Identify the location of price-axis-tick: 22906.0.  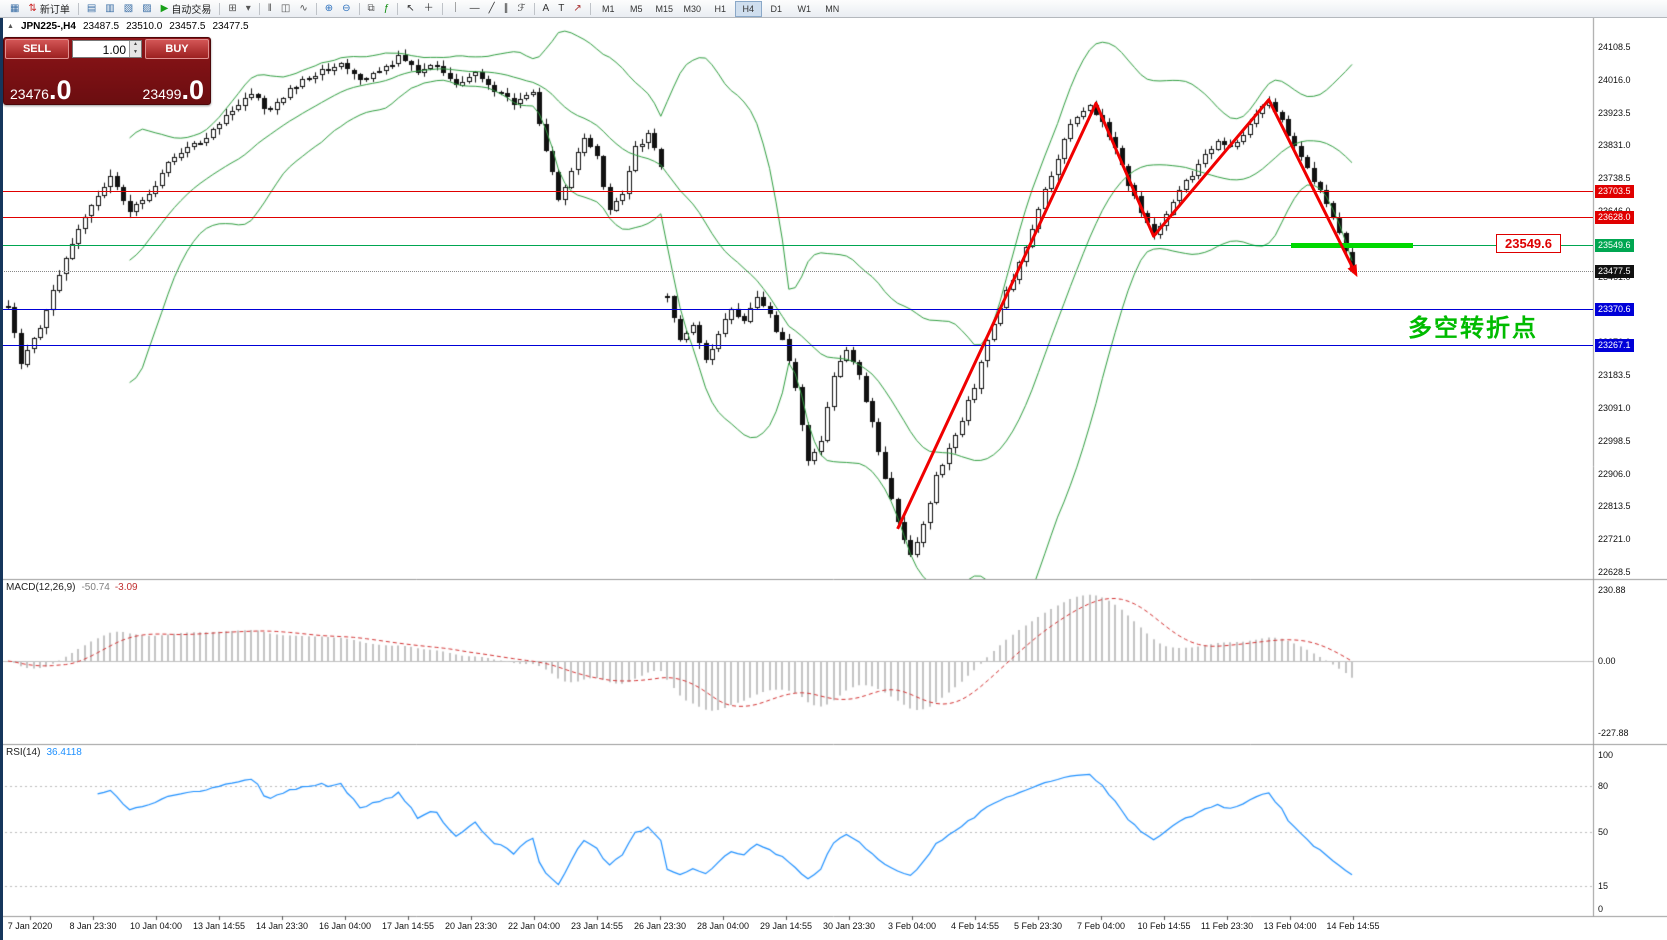
(1614, 473).